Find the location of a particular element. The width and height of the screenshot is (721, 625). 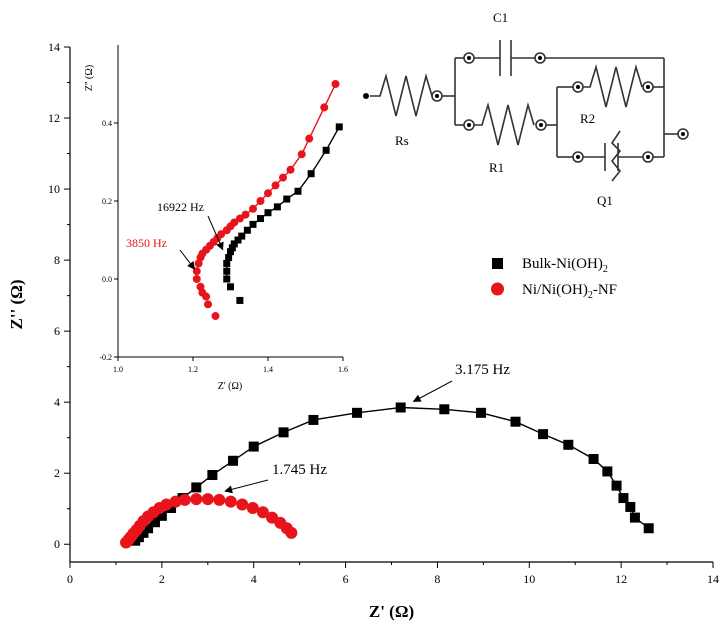

main-x-tick-label: 6 is located at coordinates (346, 579).